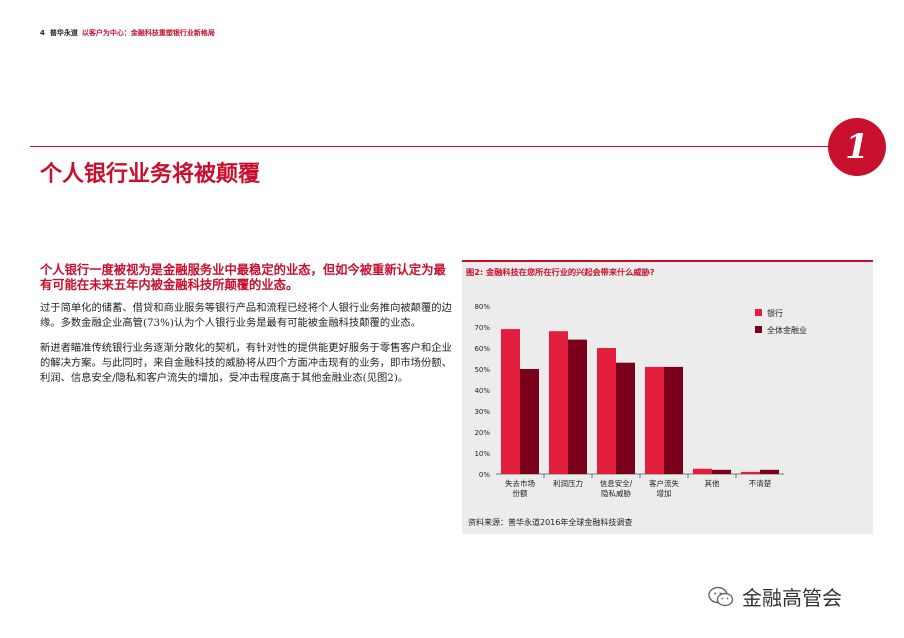  What do you see at coordinates (482, 328) in the screenshot?
I see `y-tick-label: 70%` at bounding box center [482, 328].